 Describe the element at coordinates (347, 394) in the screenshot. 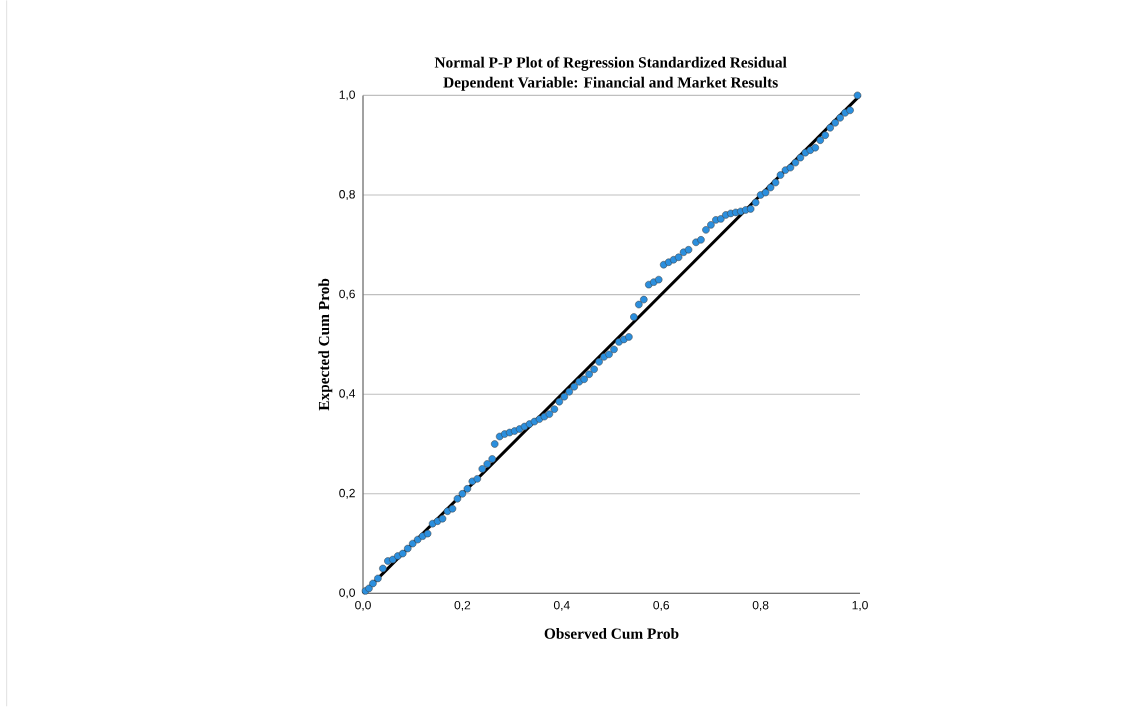

I see `y-tick-label: 0,4` at that location.